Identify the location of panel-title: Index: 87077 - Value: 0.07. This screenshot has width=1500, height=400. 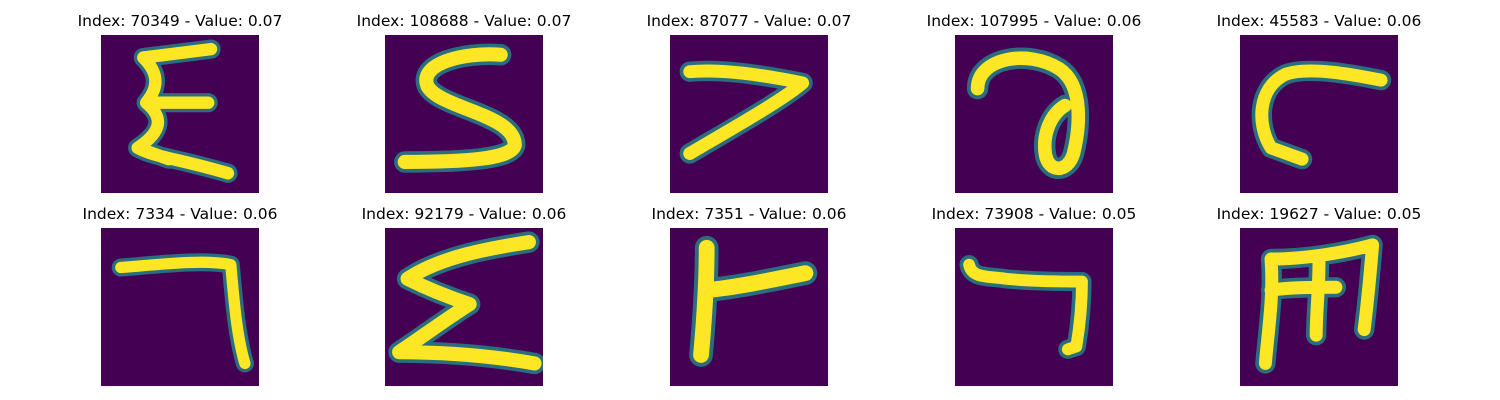
(749, 21).